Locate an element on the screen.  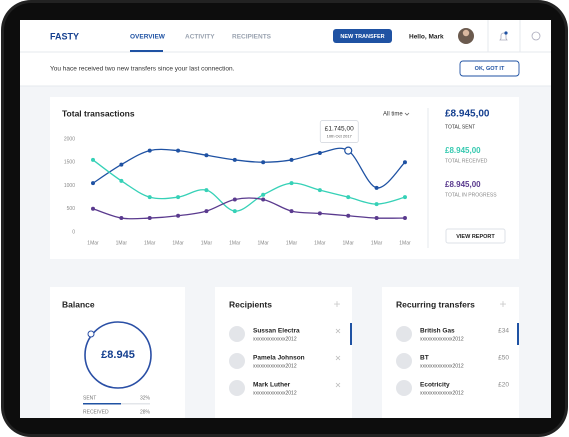
summary-label: TOTAL IN PROGRESS is located at coordinates (471, 195).